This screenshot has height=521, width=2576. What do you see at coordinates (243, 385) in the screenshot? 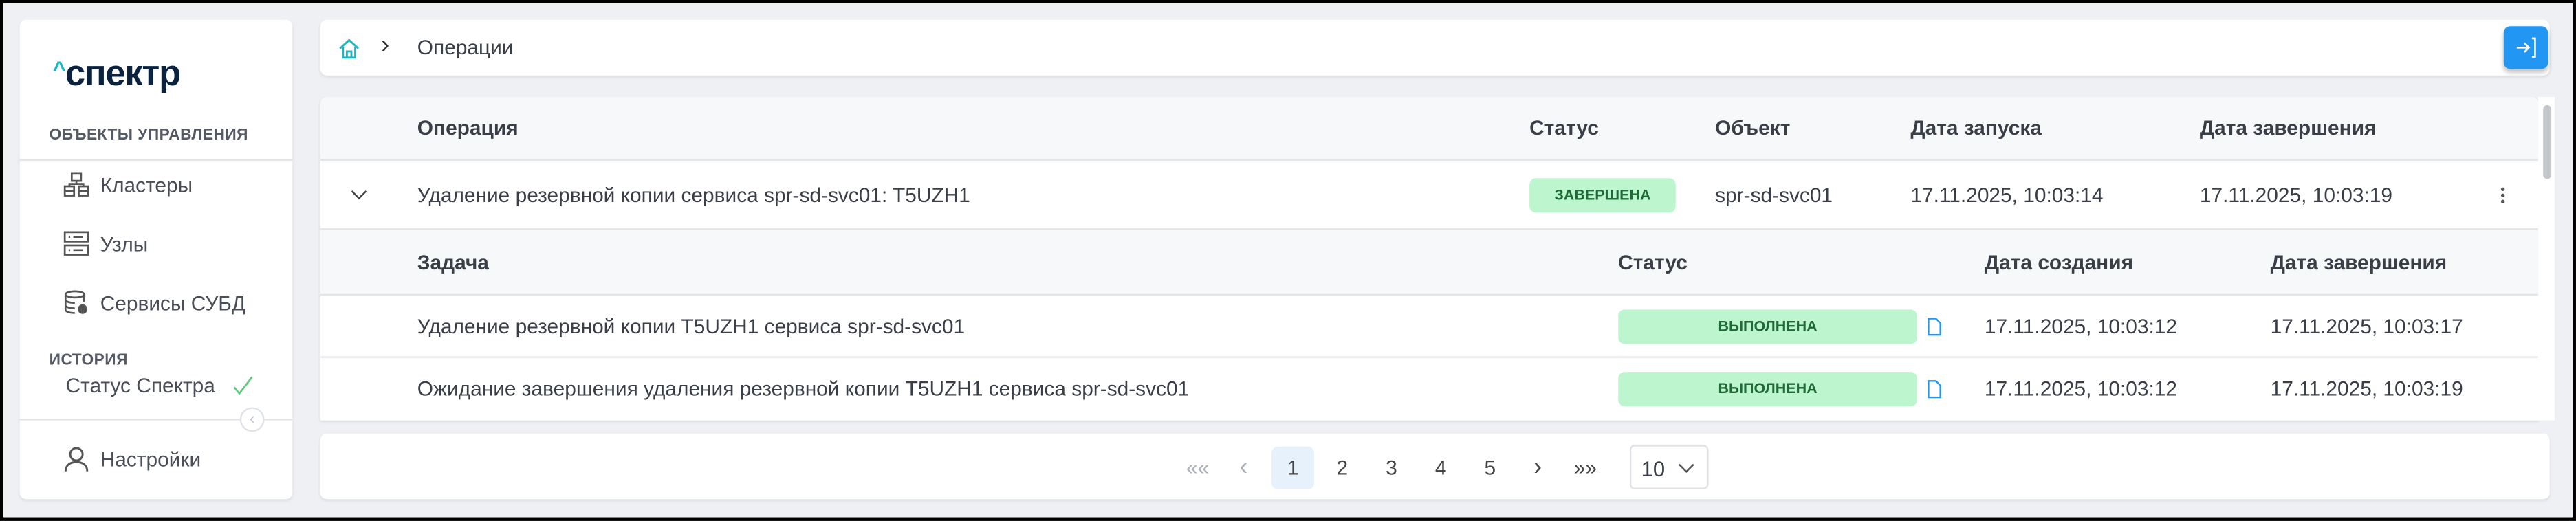
I see `check-icon` at bounding box center [243, 385].